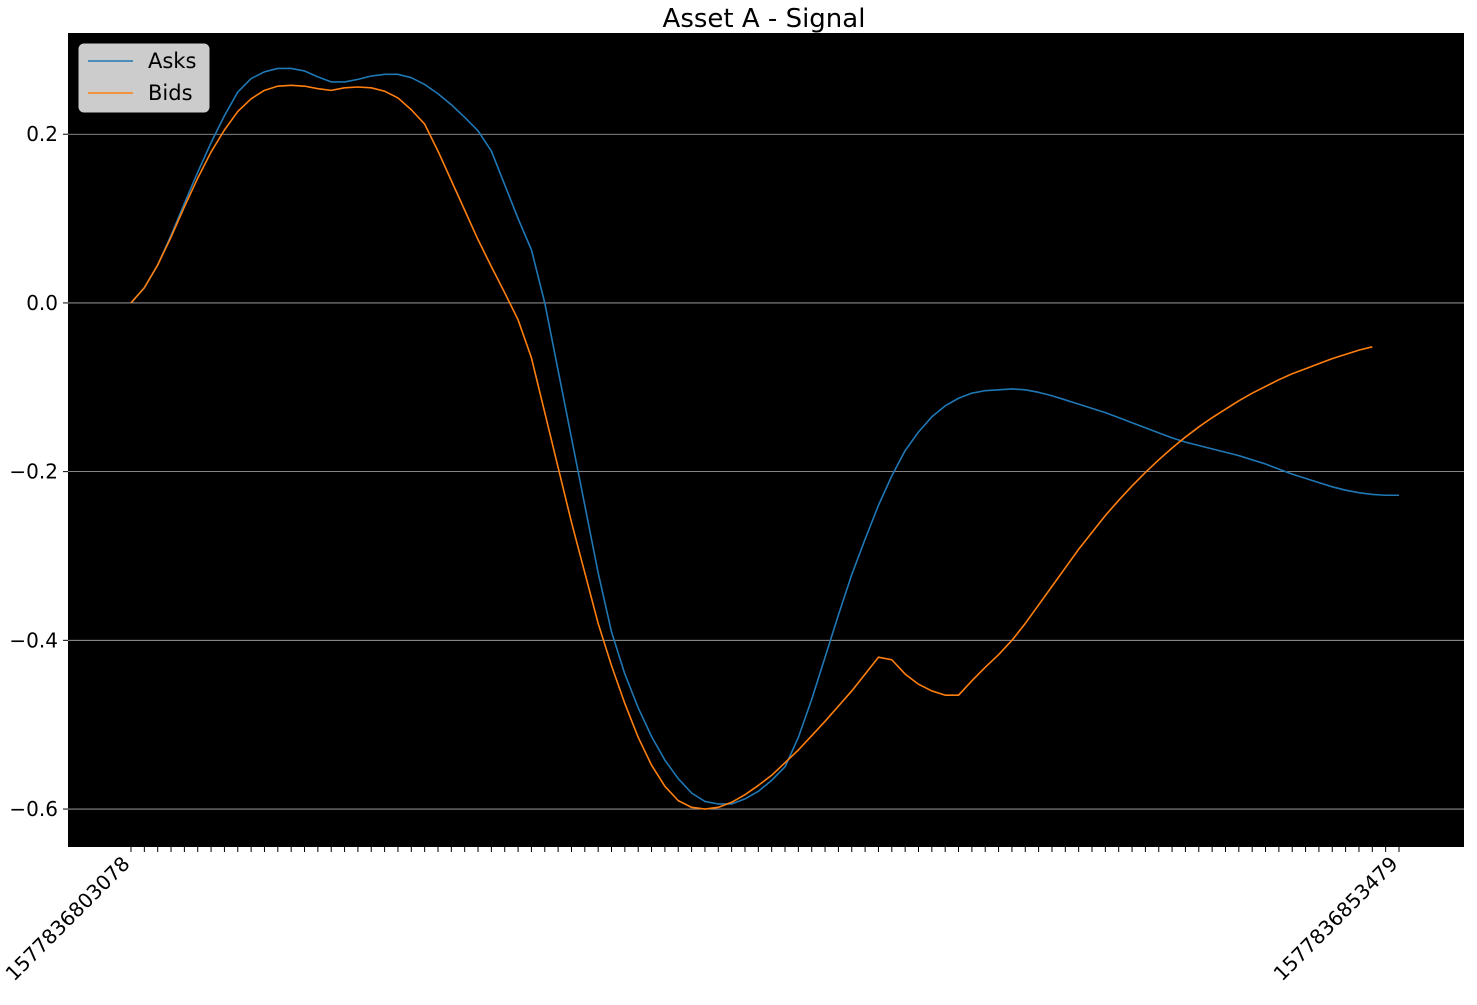  Describe the element at coordinates (42, 134) in the screenshot. I see `y-tick-label: 0.2` at that location.